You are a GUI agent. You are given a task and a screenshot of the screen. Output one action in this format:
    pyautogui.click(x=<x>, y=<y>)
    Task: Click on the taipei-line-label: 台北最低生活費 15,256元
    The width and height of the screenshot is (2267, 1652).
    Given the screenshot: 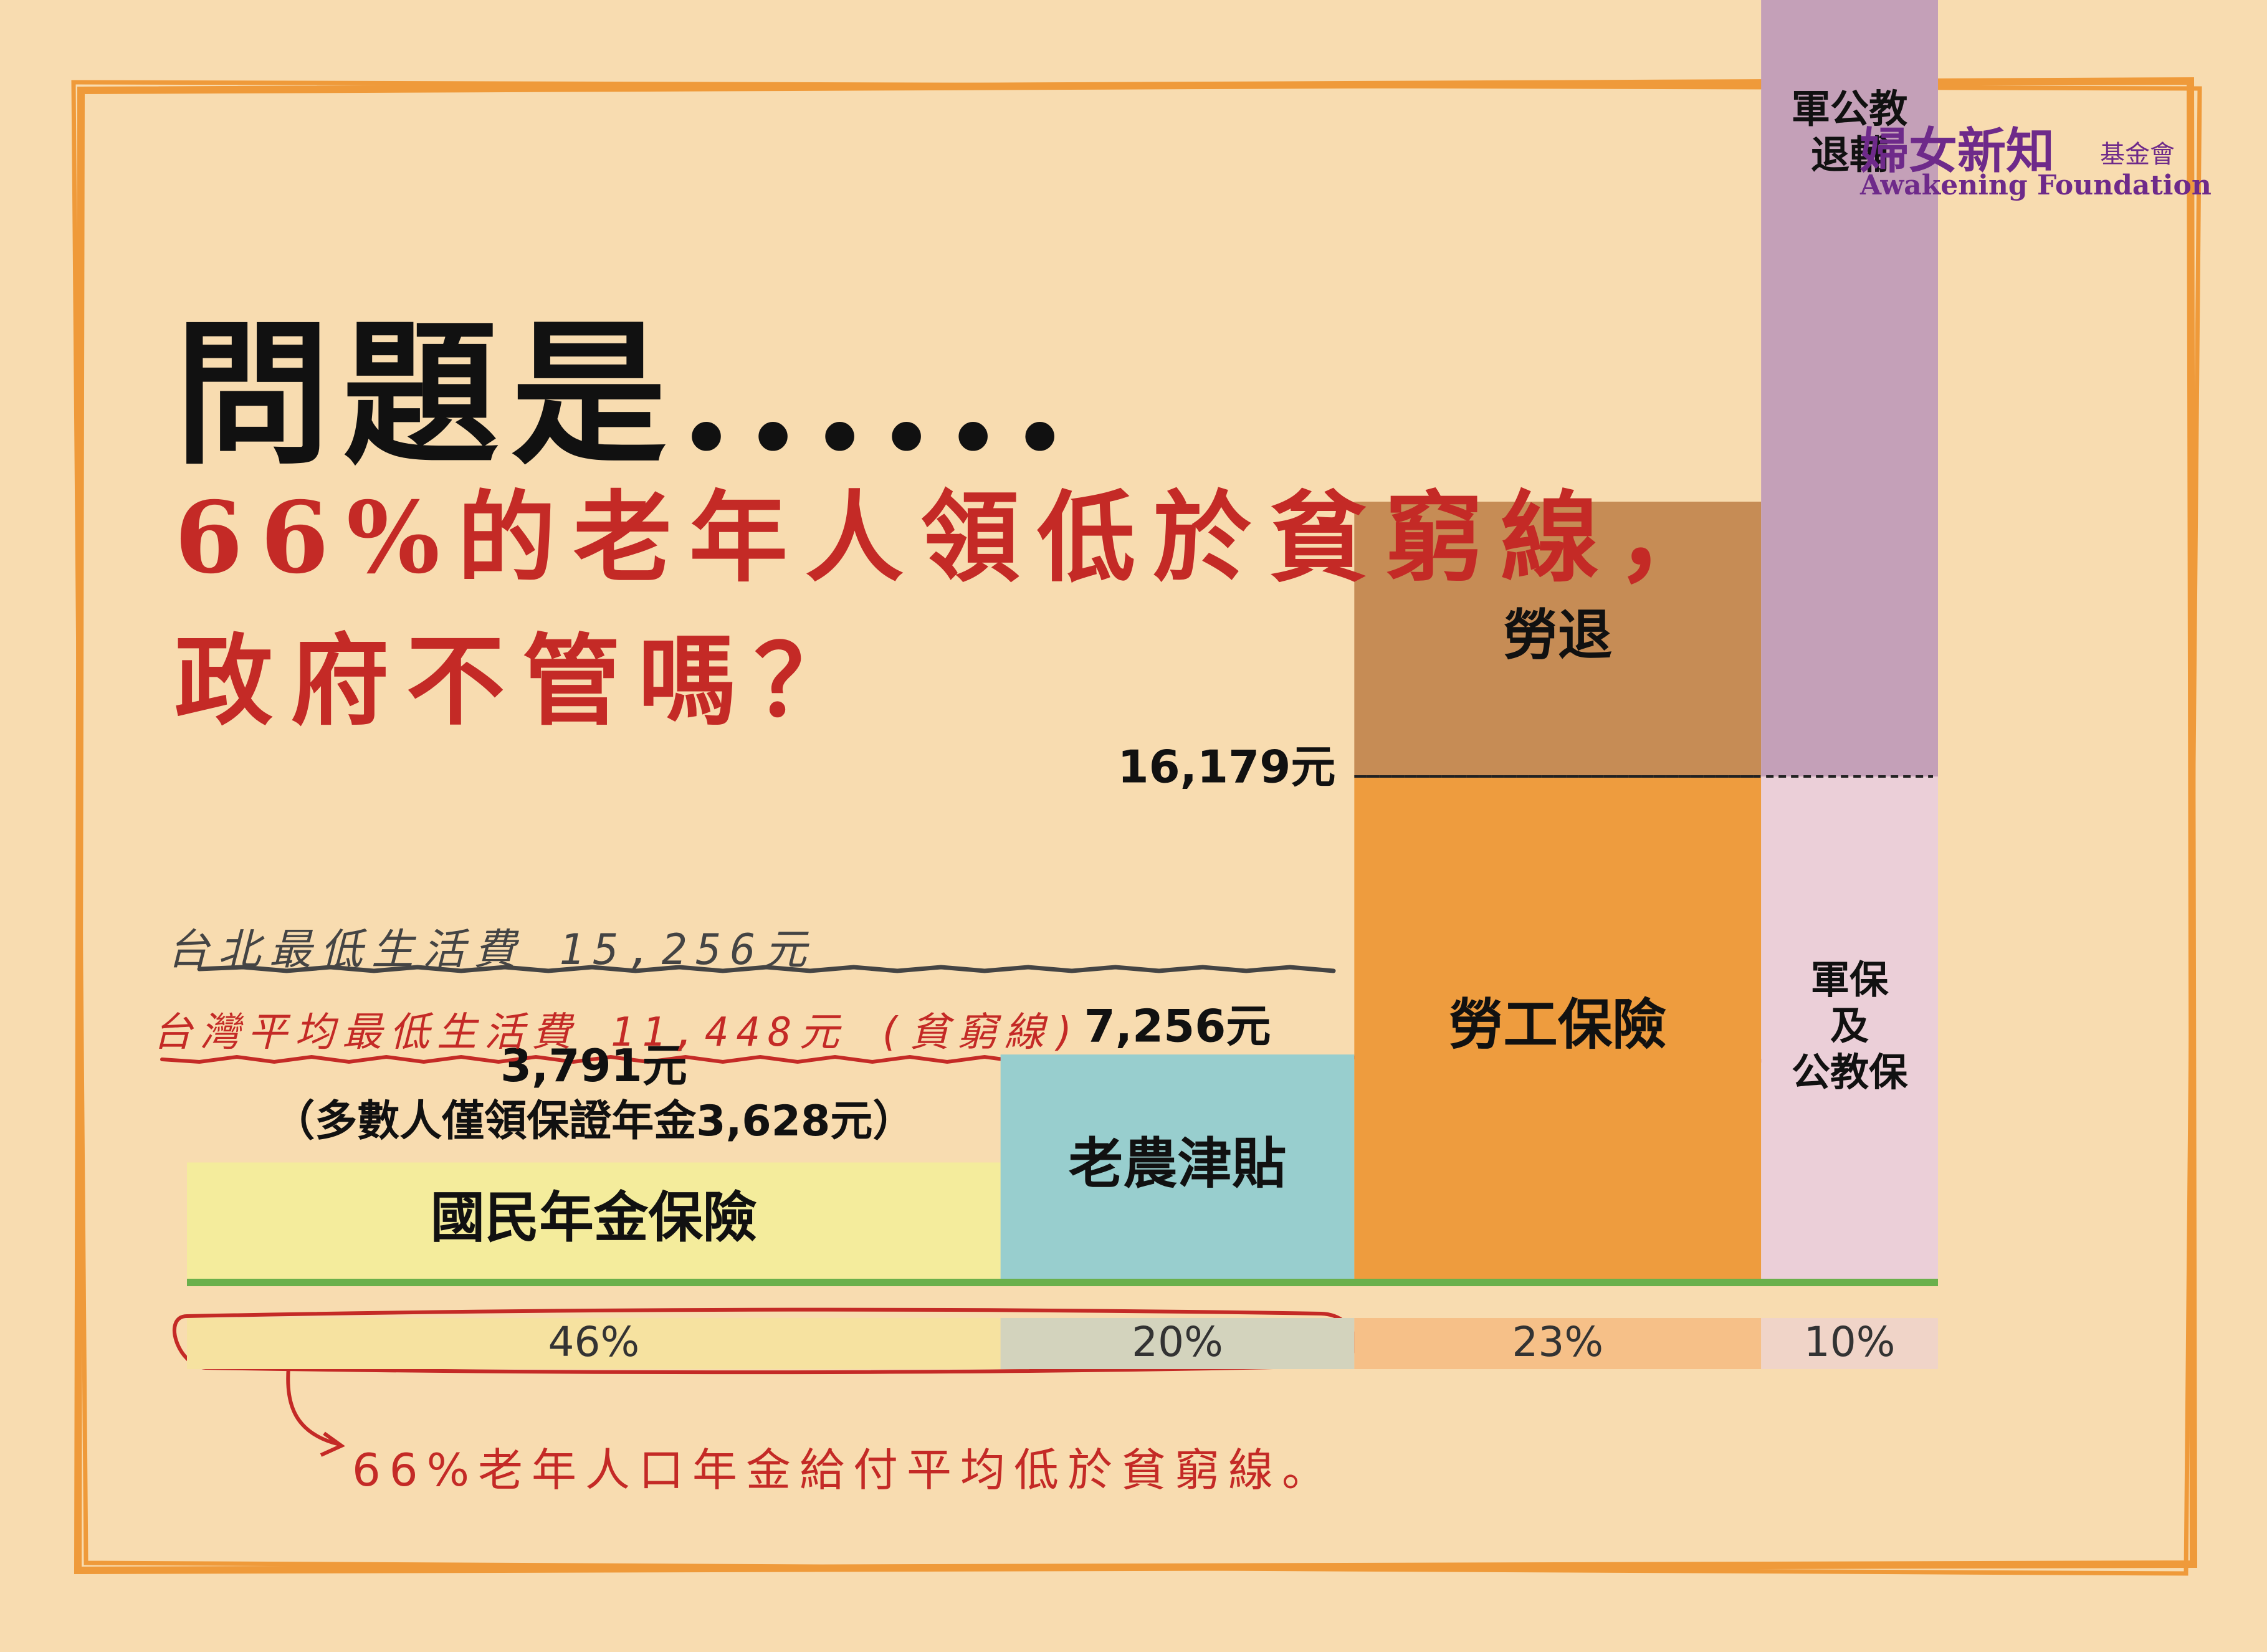 What is the action you would take?
    pyautogui.click(x=491, y=950)
    